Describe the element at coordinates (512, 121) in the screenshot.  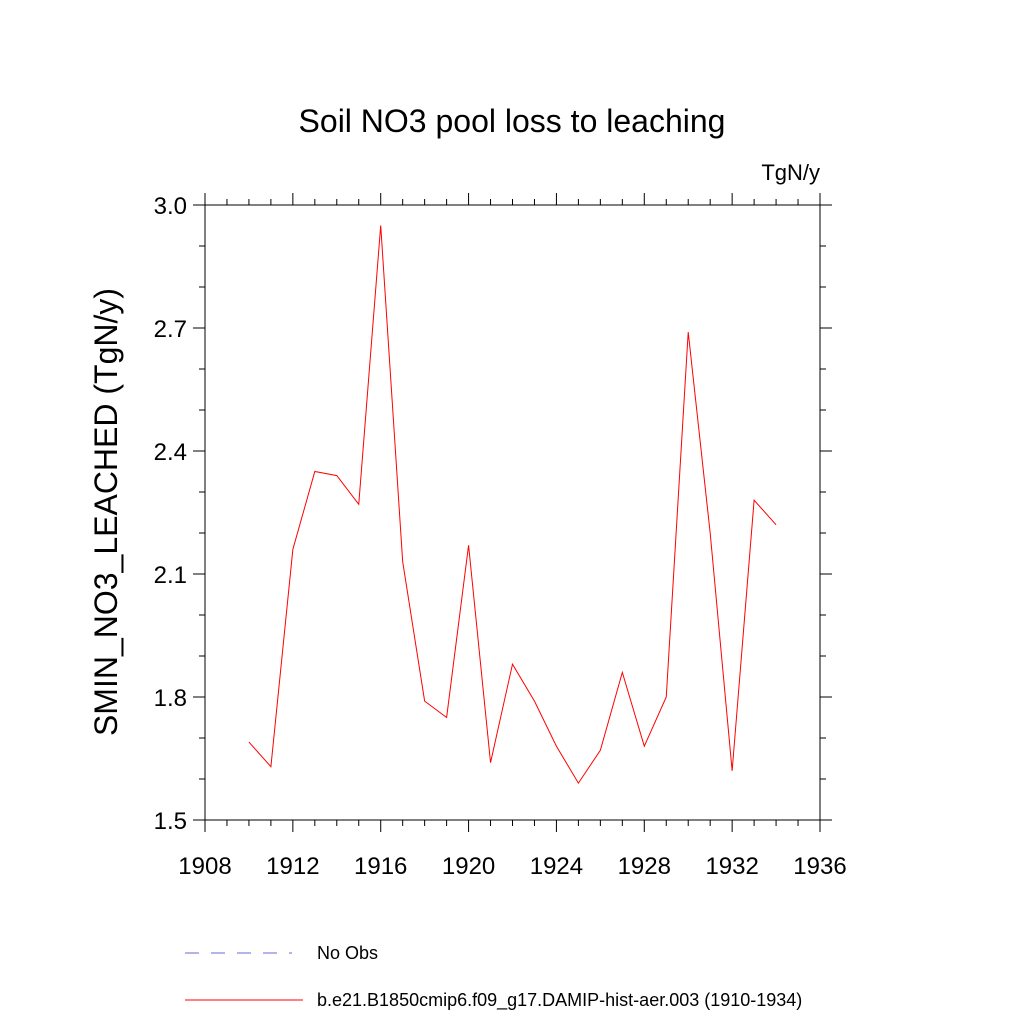
I see `chart-title: Soil NO3 pool loss to leaching` at that location.